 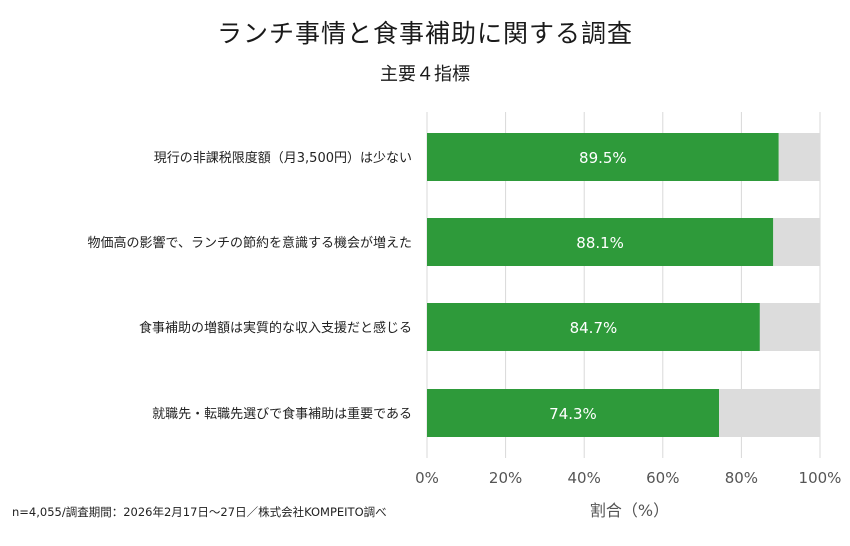 What do you see at coordinates (425, 74) in the screenshot?
I see `chart-subtitle: 主要４指標` at bounding box center [425, 74].